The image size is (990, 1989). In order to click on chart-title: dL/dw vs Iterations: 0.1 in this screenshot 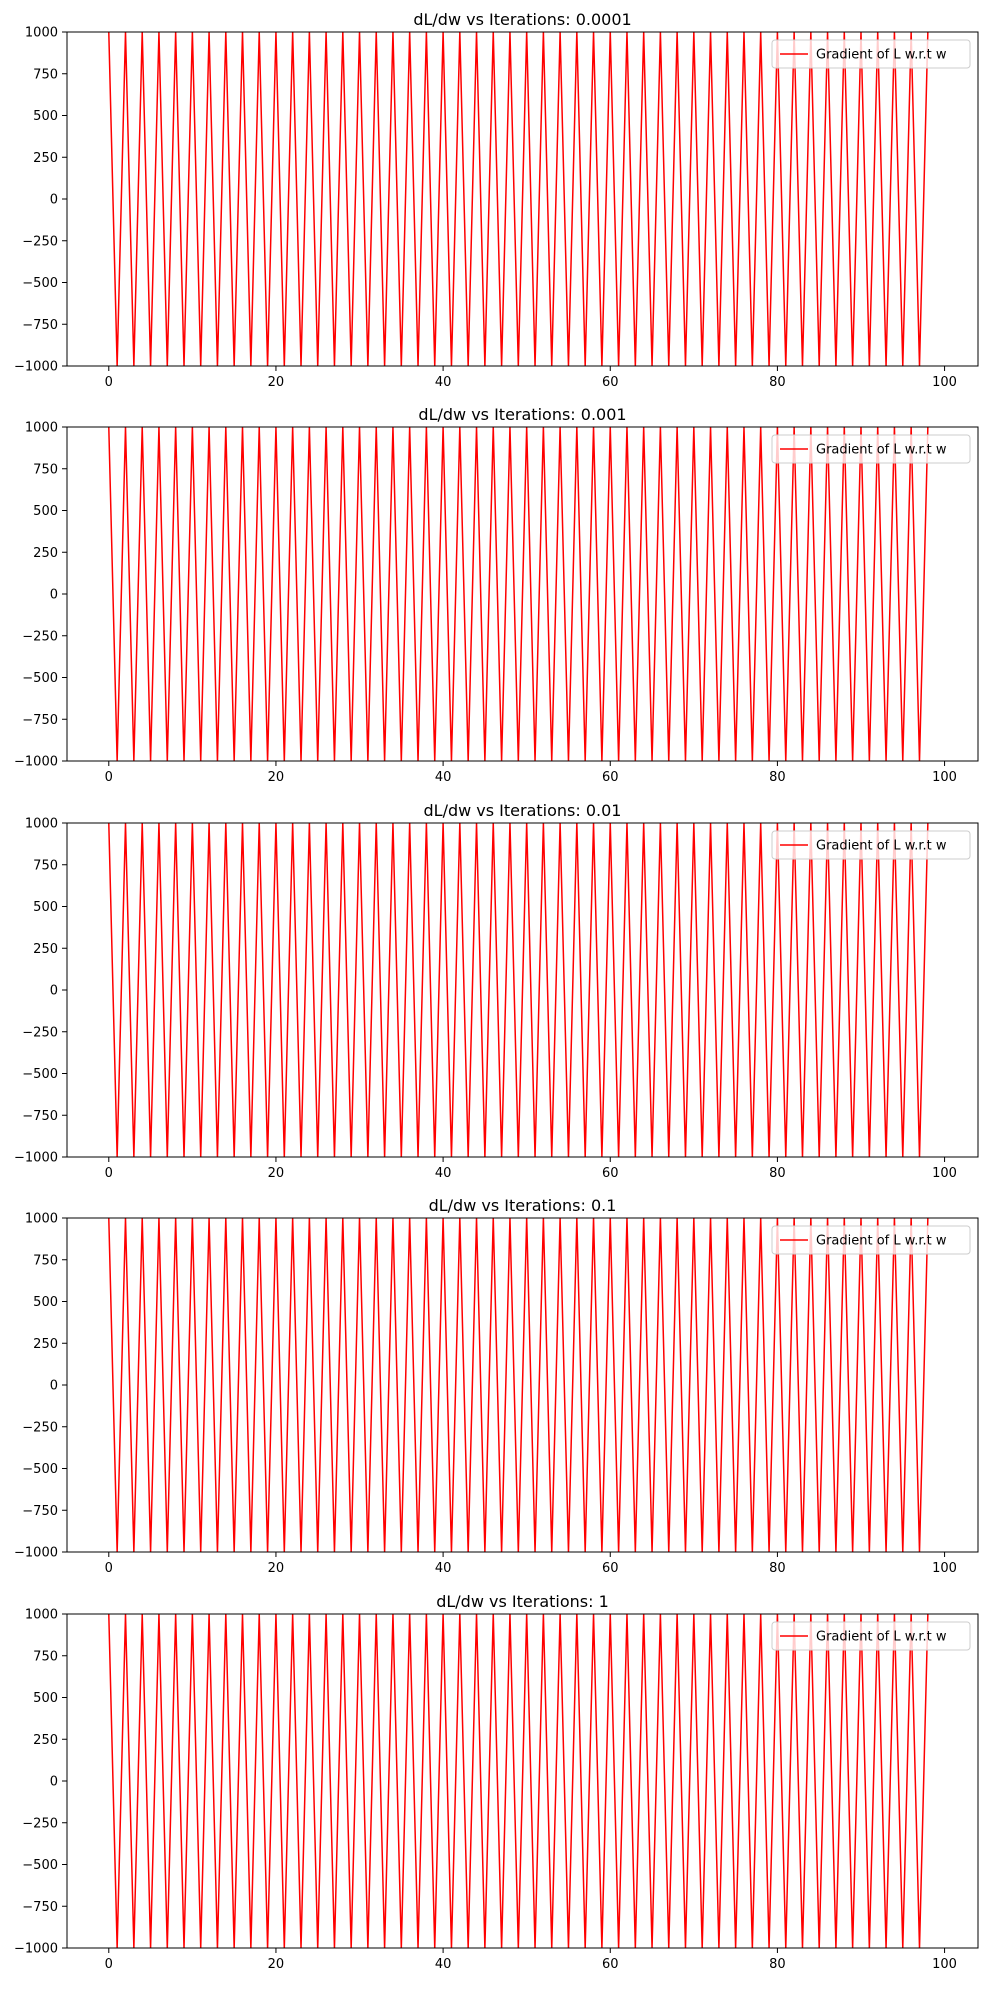, I will do `click(523, 1205)`.